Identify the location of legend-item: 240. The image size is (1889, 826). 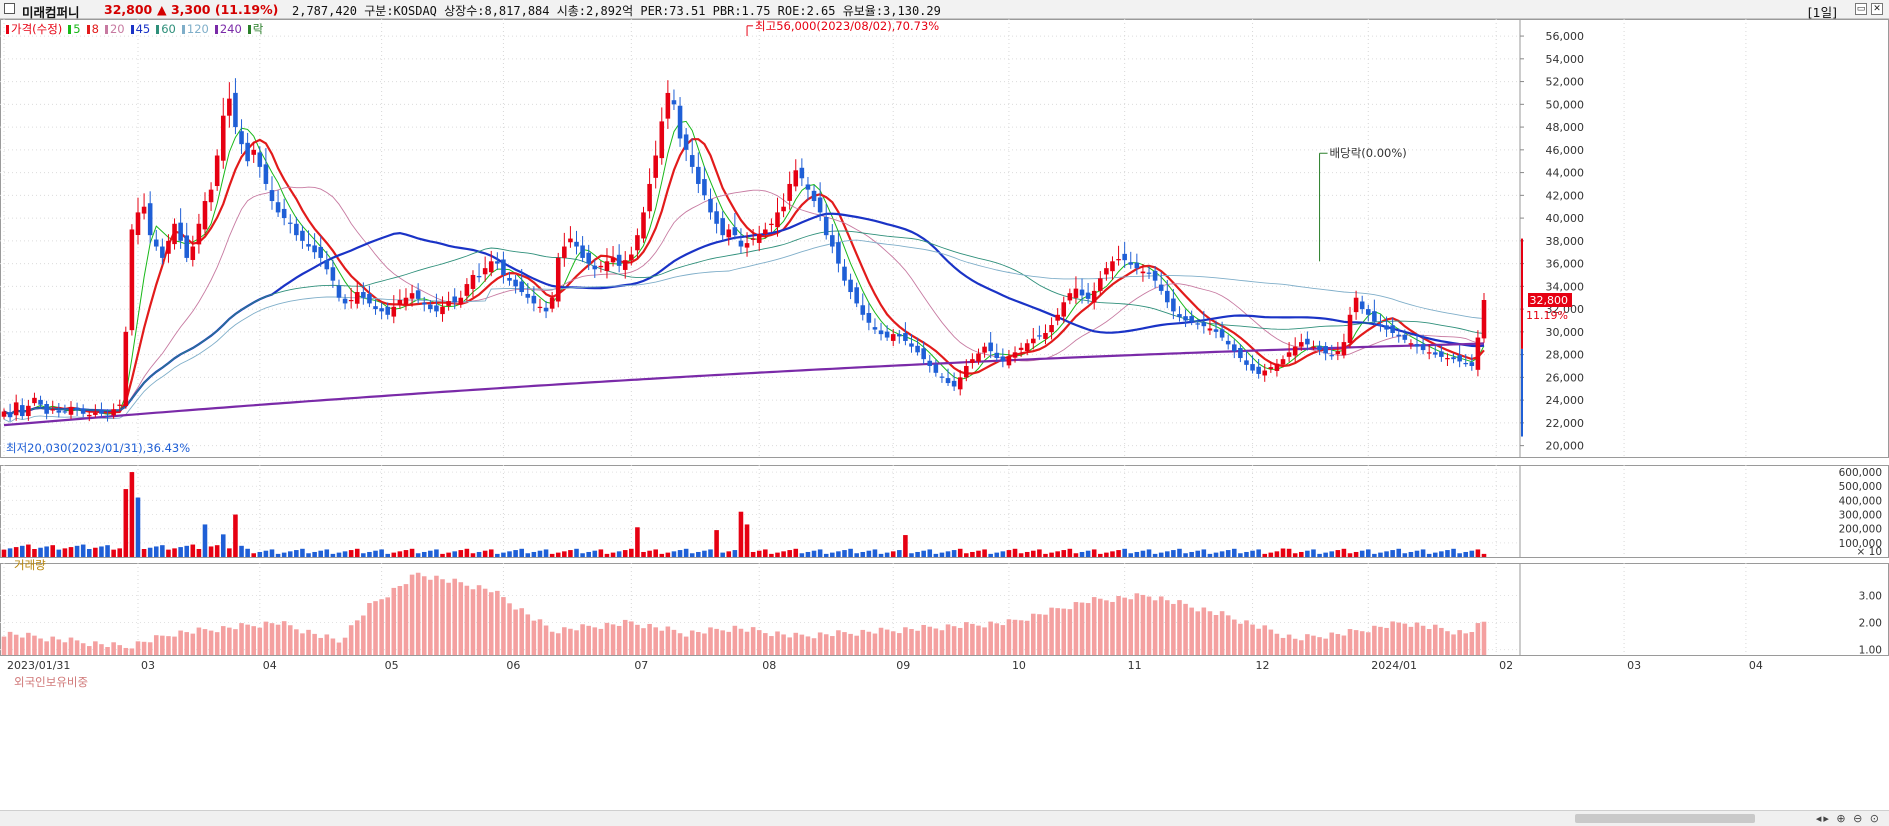
(228, 29).